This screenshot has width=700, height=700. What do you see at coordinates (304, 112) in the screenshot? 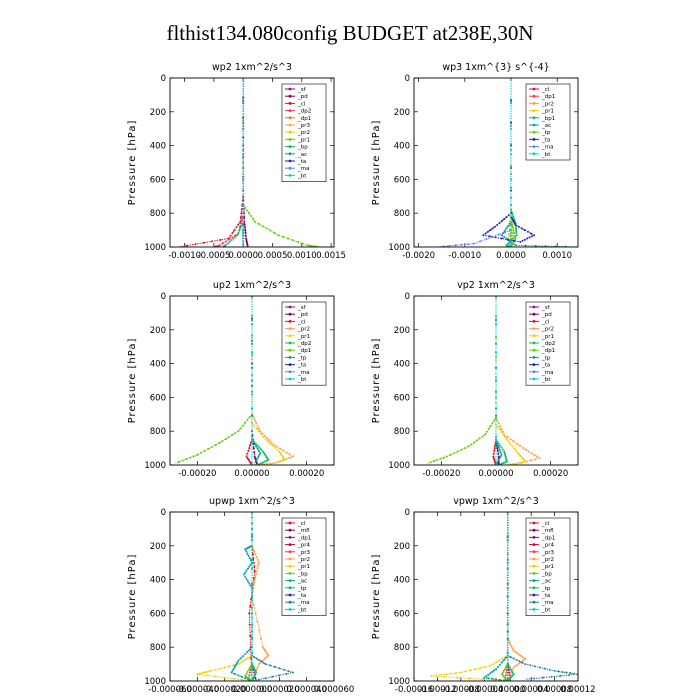
I see `legend-label: _dp2` at bounding box center [304, 112].